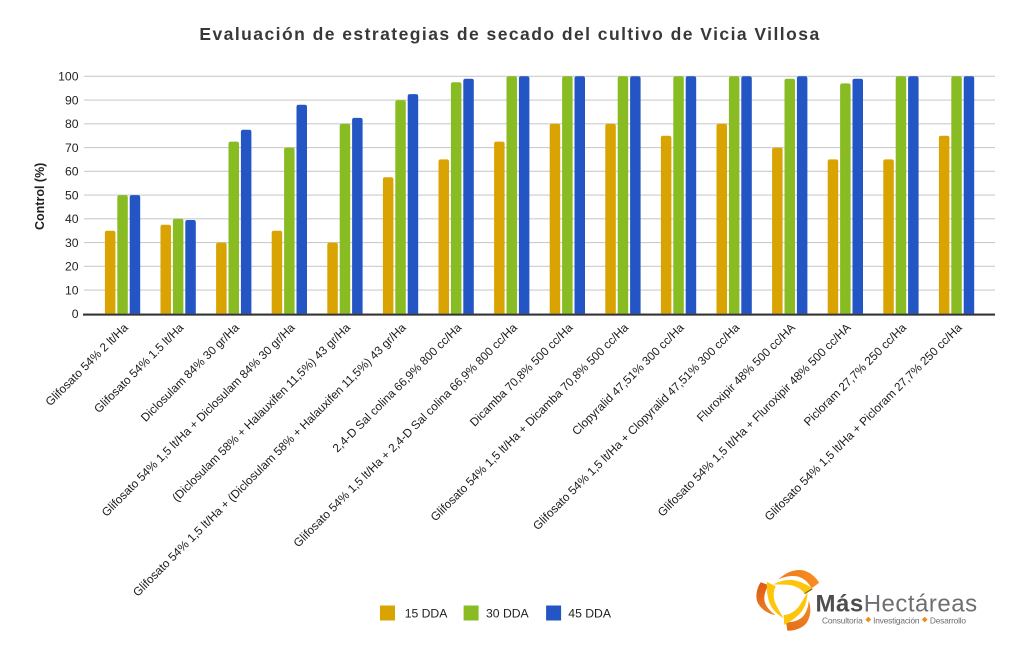  I want to click on svg-text: 50, so click(72, 195).